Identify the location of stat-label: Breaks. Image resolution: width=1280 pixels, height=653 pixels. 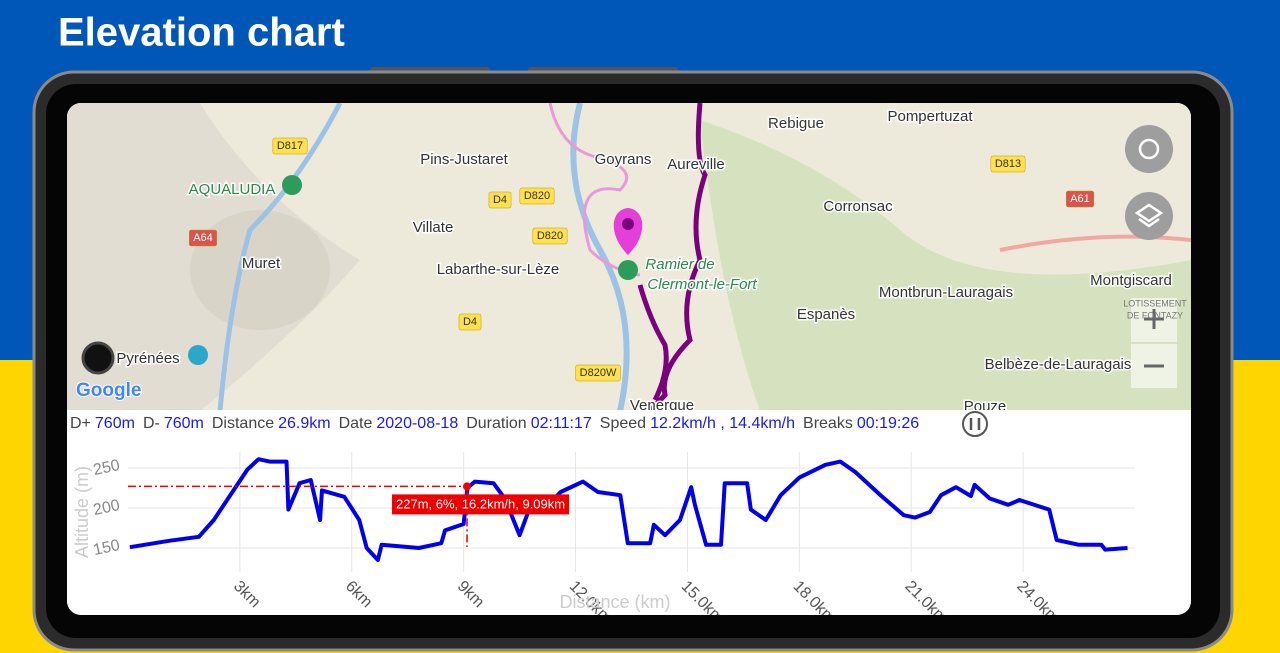
(828, 423).